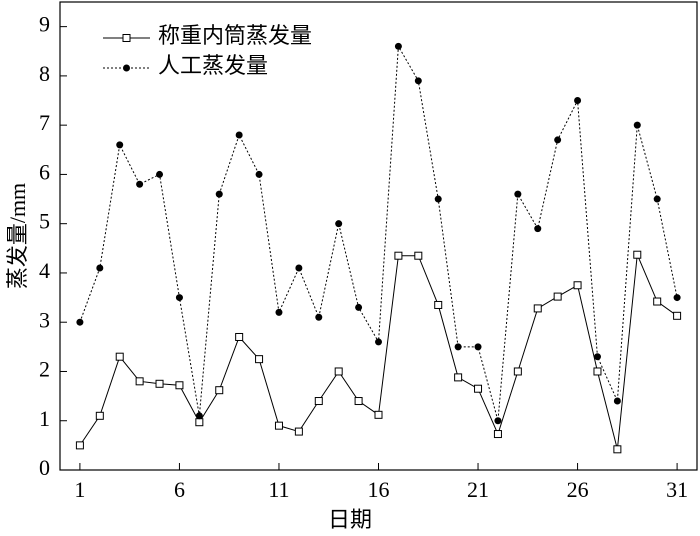 The width and height of the screenshot is (700, 536). I want to click on y-tick-label: 1, so click(44, 418).